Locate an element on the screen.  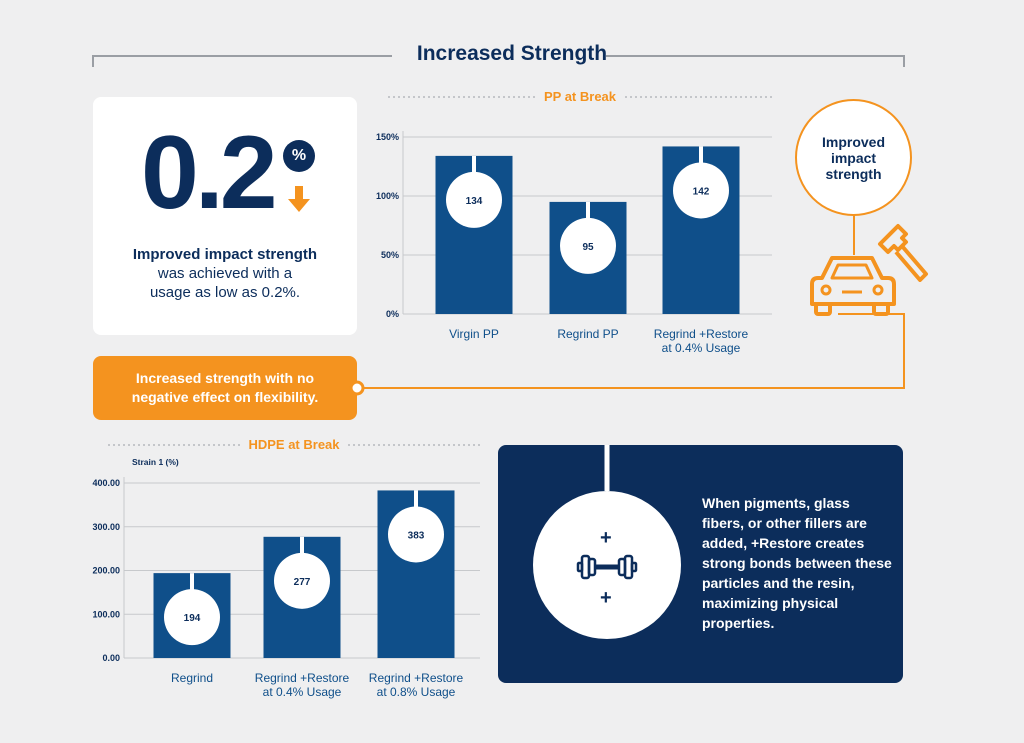
header-rule is located at coordinates (498, 61).